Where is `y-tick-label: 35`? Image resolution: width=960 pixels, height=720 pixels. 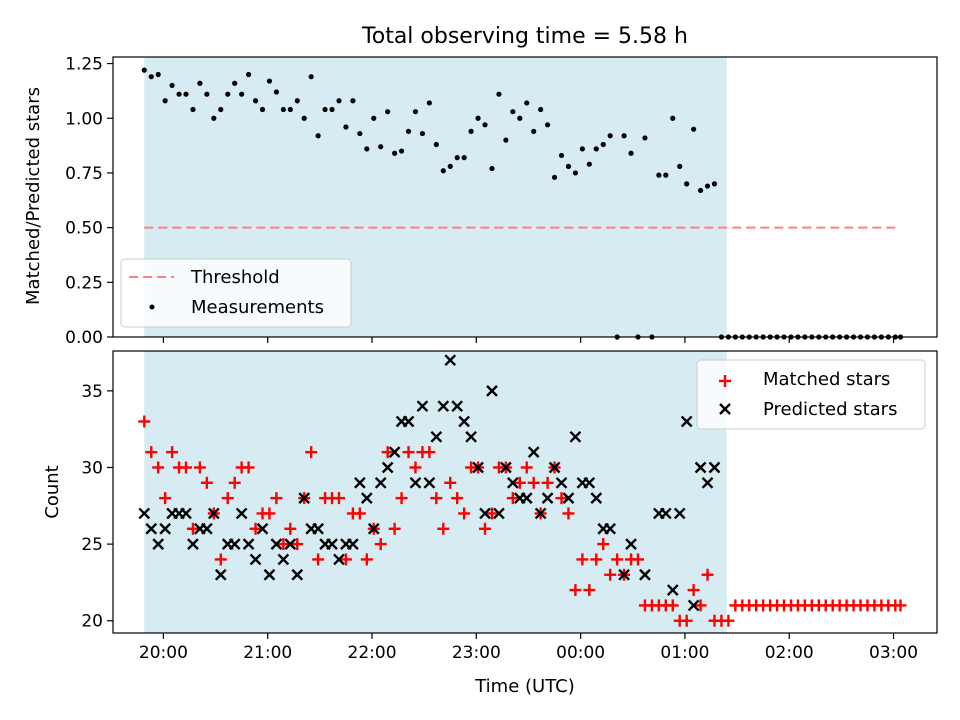 y-tick-label: 35 is located at coordinates (92, 392).